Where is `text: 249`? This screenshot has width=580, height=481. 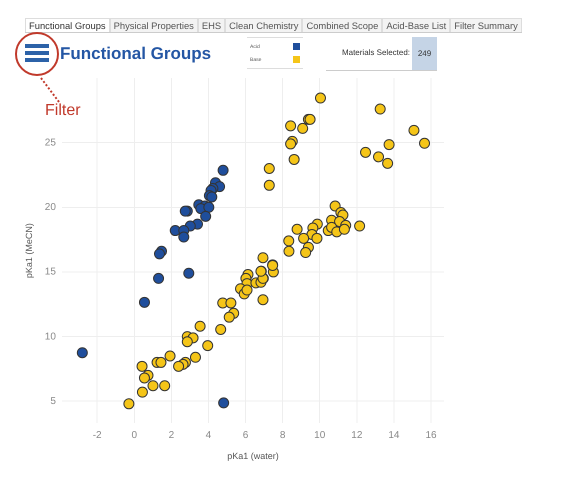
text: 249 is located at coordinates (424, 53).